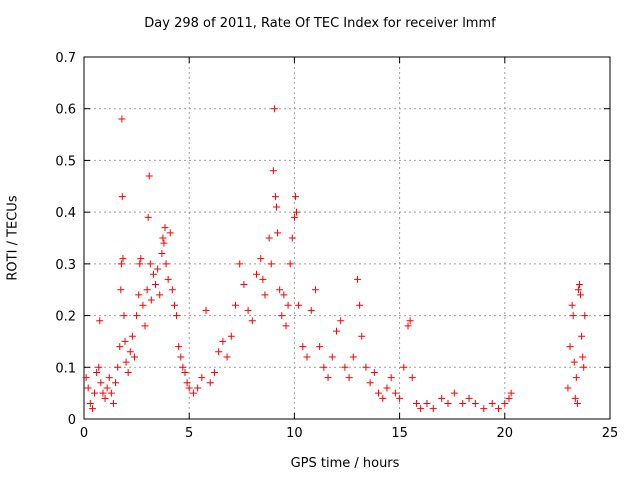 Image resolution: width=640 pixels, height=480 pixels. I want to click on x-tick-label: 20, so click(505, 433).